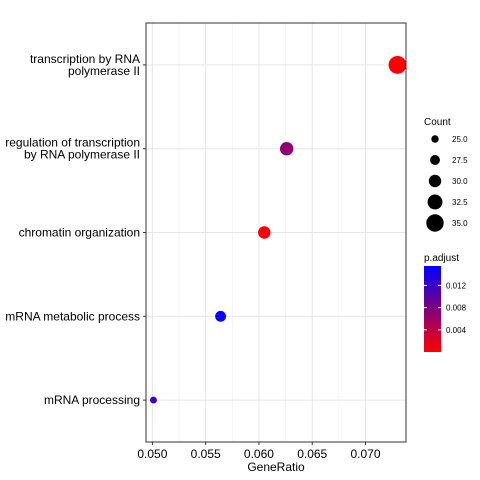 The width and height of the screenshot is (480, 480). What do you see at coordinates (432, 309) in the screenshot?
I see `p-adjust-colorbar` at bounding box center [432, 309].